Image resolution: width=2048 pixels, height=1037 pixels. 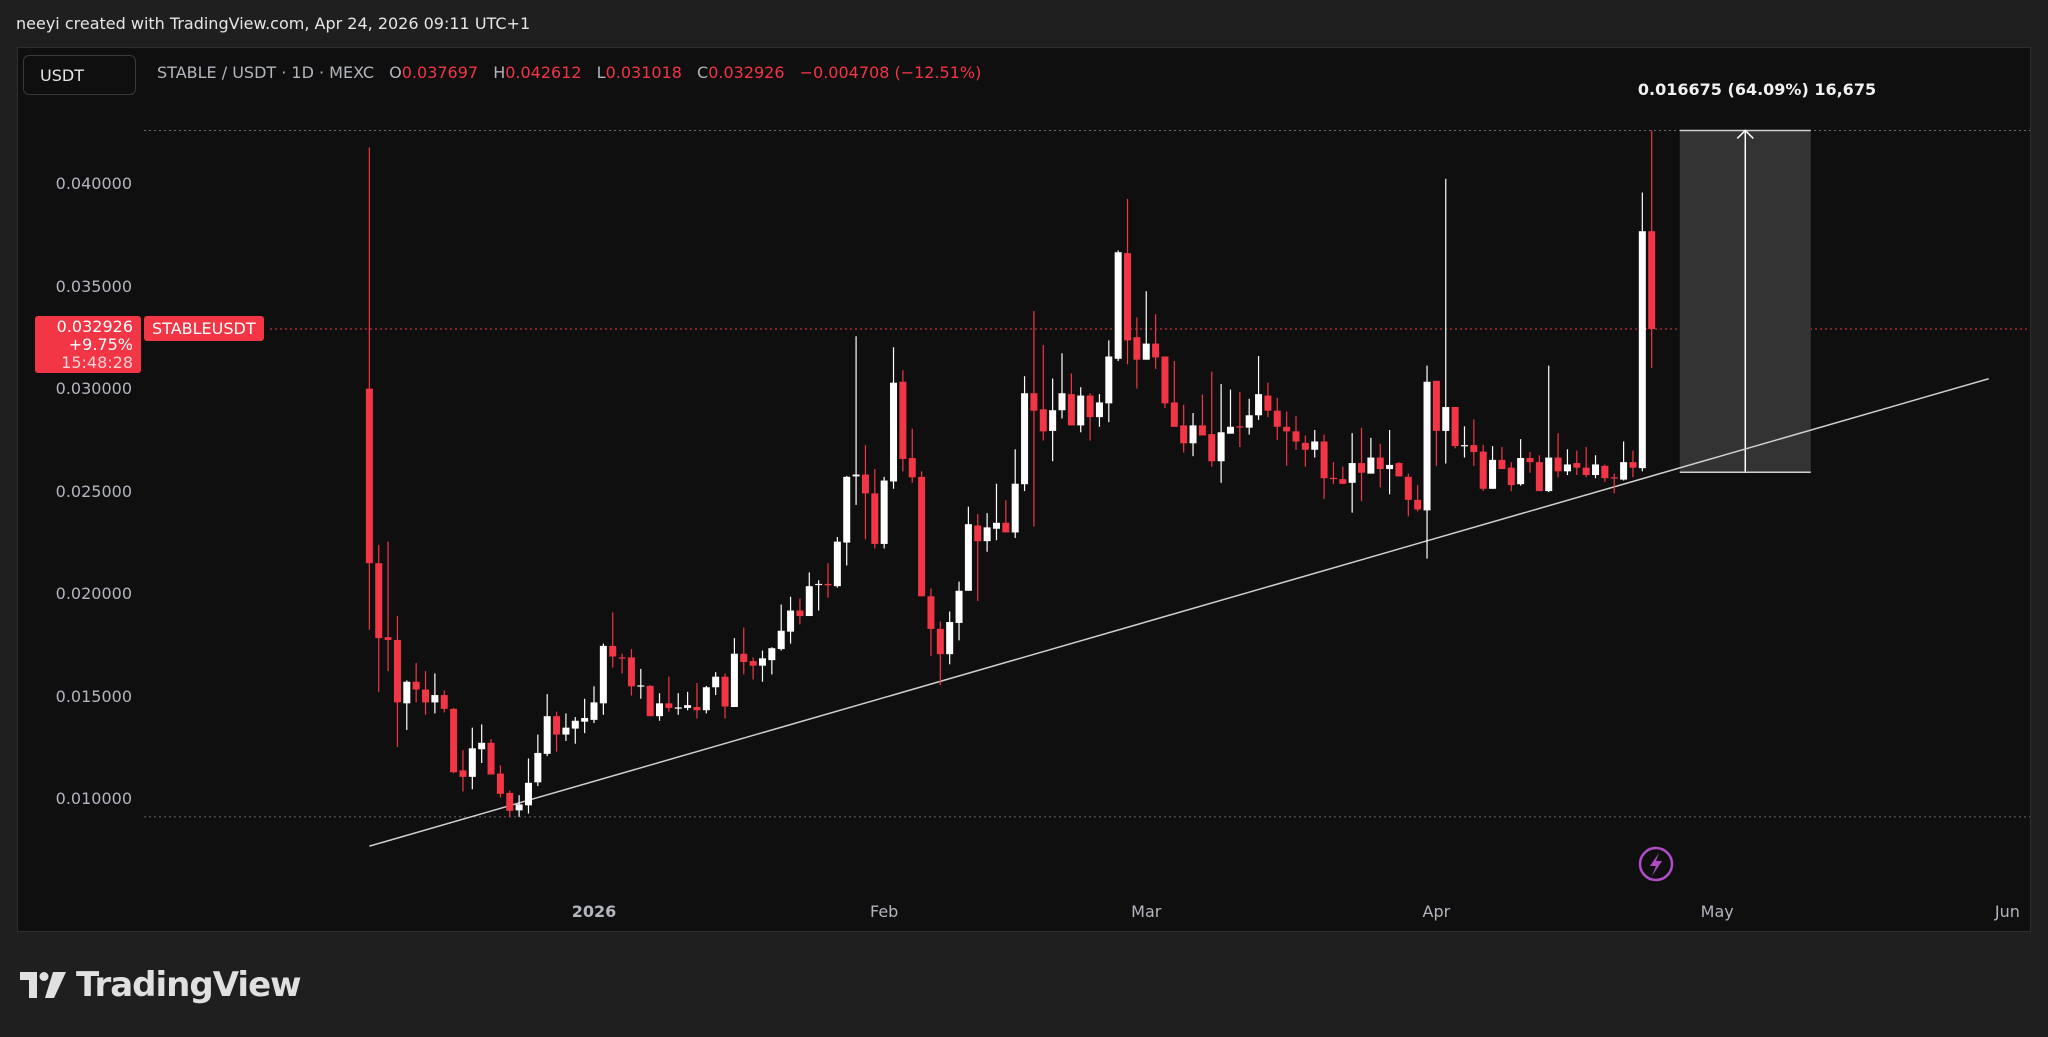 I want to click on lightning-icon, so click(x=1656, y=864).